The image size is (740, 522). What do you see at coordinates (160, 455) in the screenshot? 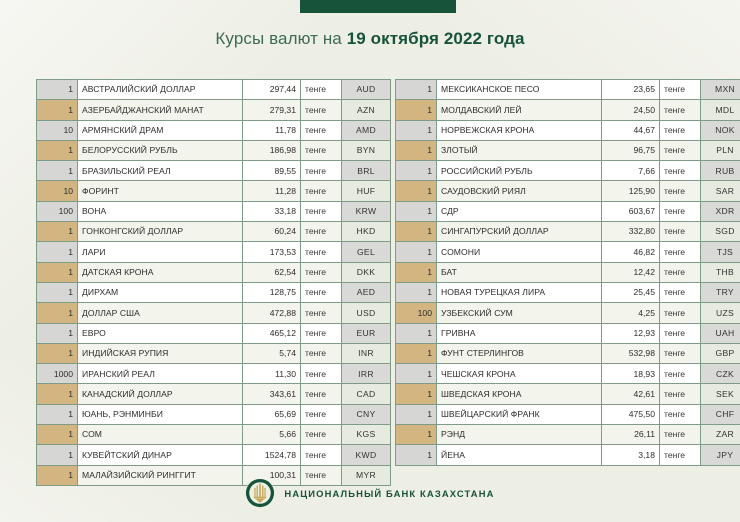
I see `cell-currency-name: КУВЕЙТСКИЙ ДИНАР` at bounding box center [160, 455].